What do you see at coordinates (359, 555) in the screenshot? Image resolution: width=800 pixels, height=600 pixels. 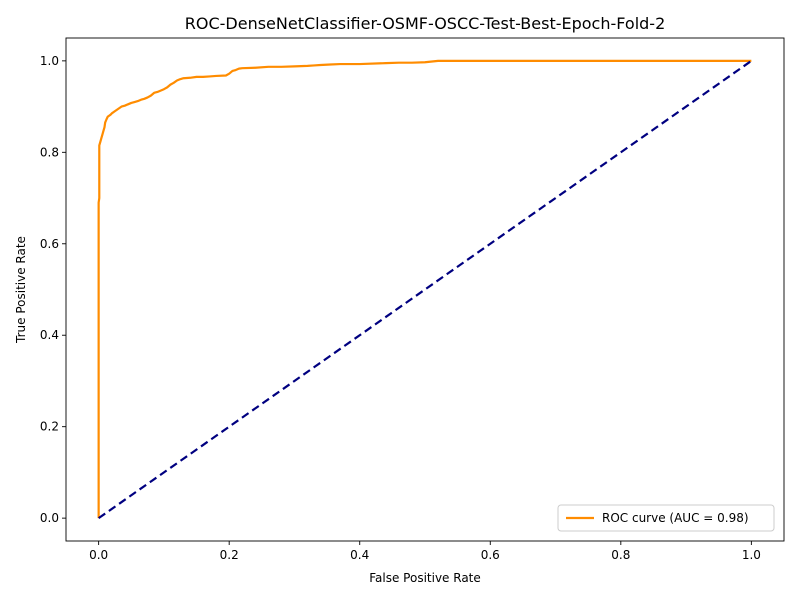 I see `x-tick-label: 0.4` at bounding box center [359, 555].